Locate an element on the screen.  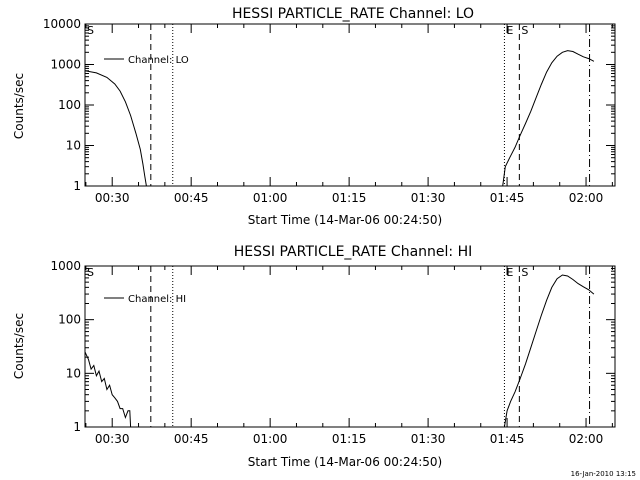
chart-title: HESSI PARTICLE_RATE Channel: HI is located at coordinates (353, 252).